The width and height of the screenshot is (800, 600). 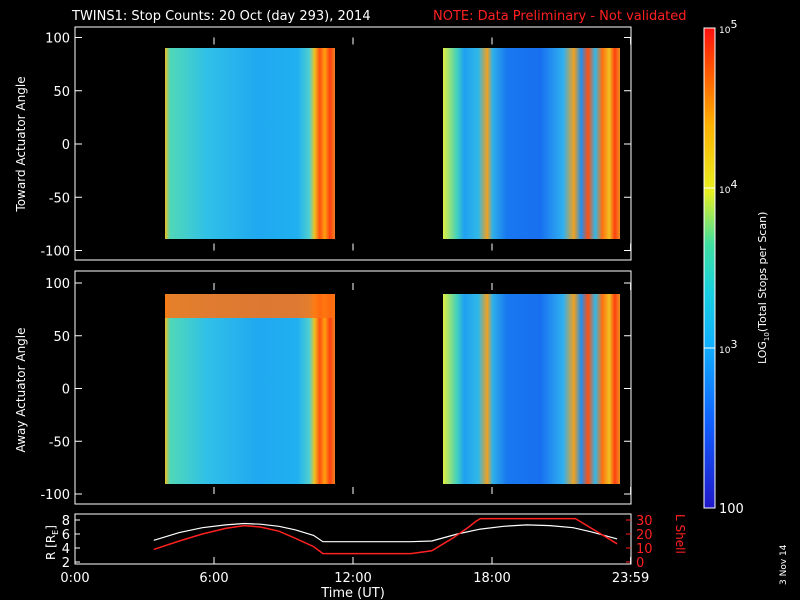 I want to click on colorbar-tick-label: 100, so click(x=731, y=509).